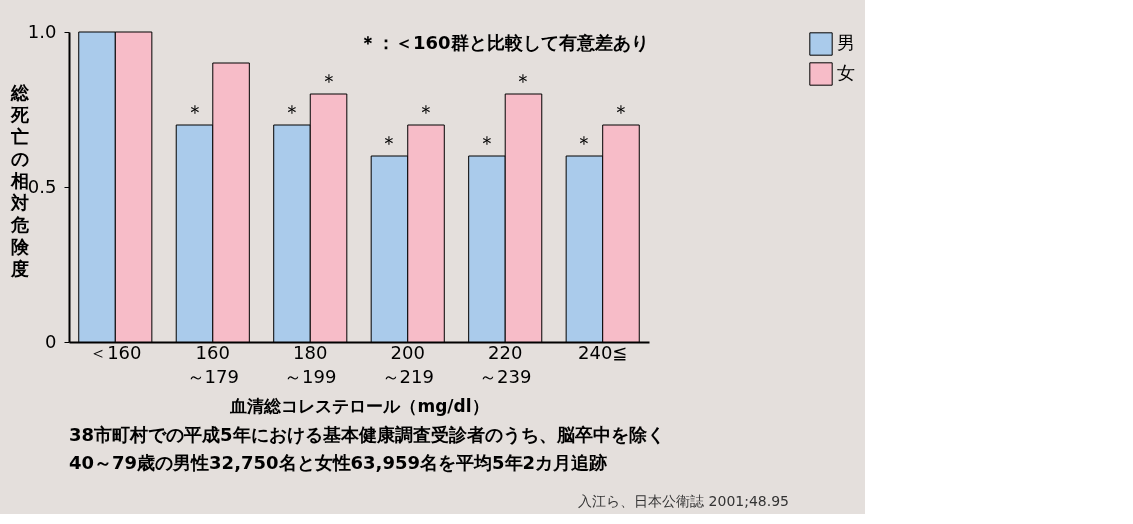 This screenshot has height=524, width=1133. I want to click on y-tick-label: 0, so click(51, 341).